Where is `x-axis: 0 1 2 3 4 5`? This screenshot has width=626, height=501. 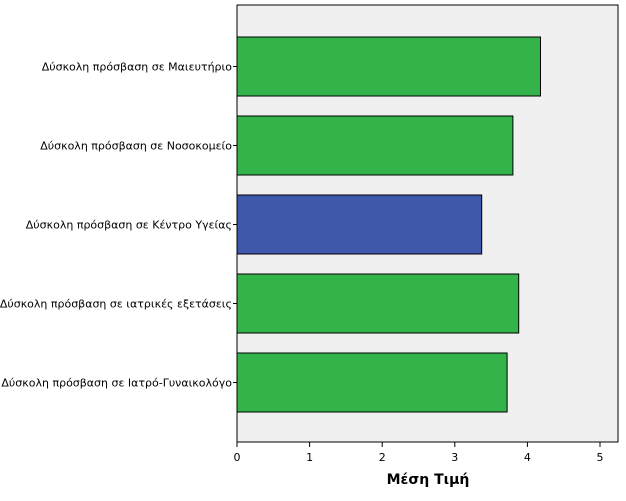
x-axis: 0 1 2 3 4 5 is located at coordinates (419, 453).